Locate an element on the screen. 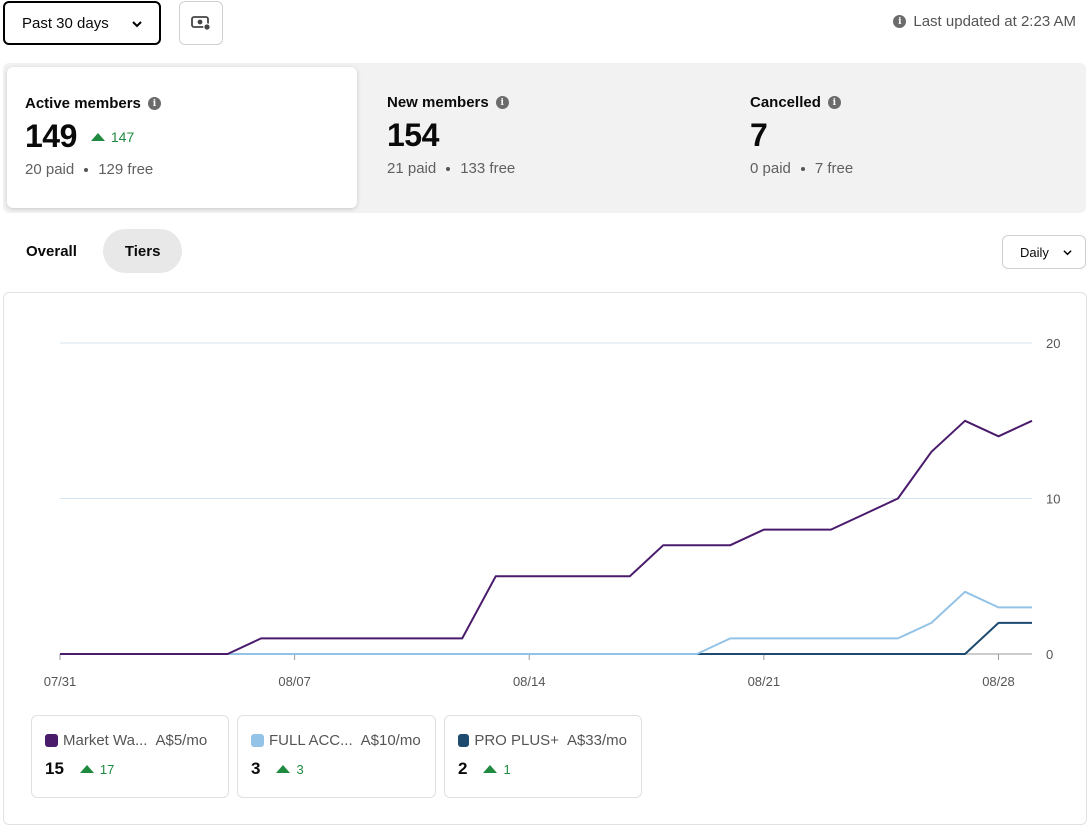 This screenshot has width=1090, height=829. stat-label-text: New members is located at coordinates (438, 102).